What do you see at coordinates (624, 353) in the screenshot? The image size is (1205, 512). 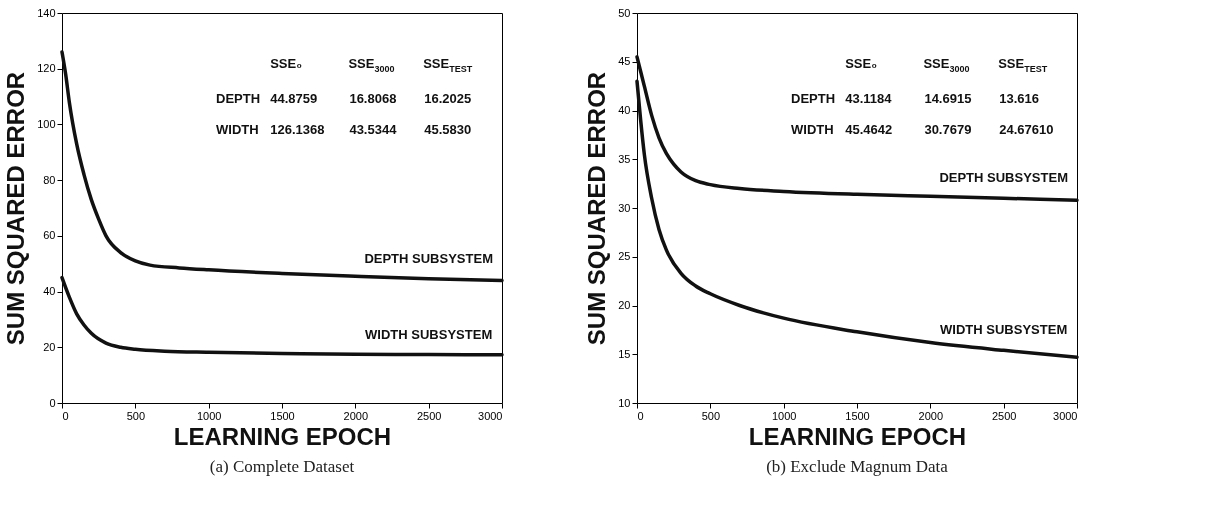 I see `y-tick-label: 15` at bounding box center [624, 353].